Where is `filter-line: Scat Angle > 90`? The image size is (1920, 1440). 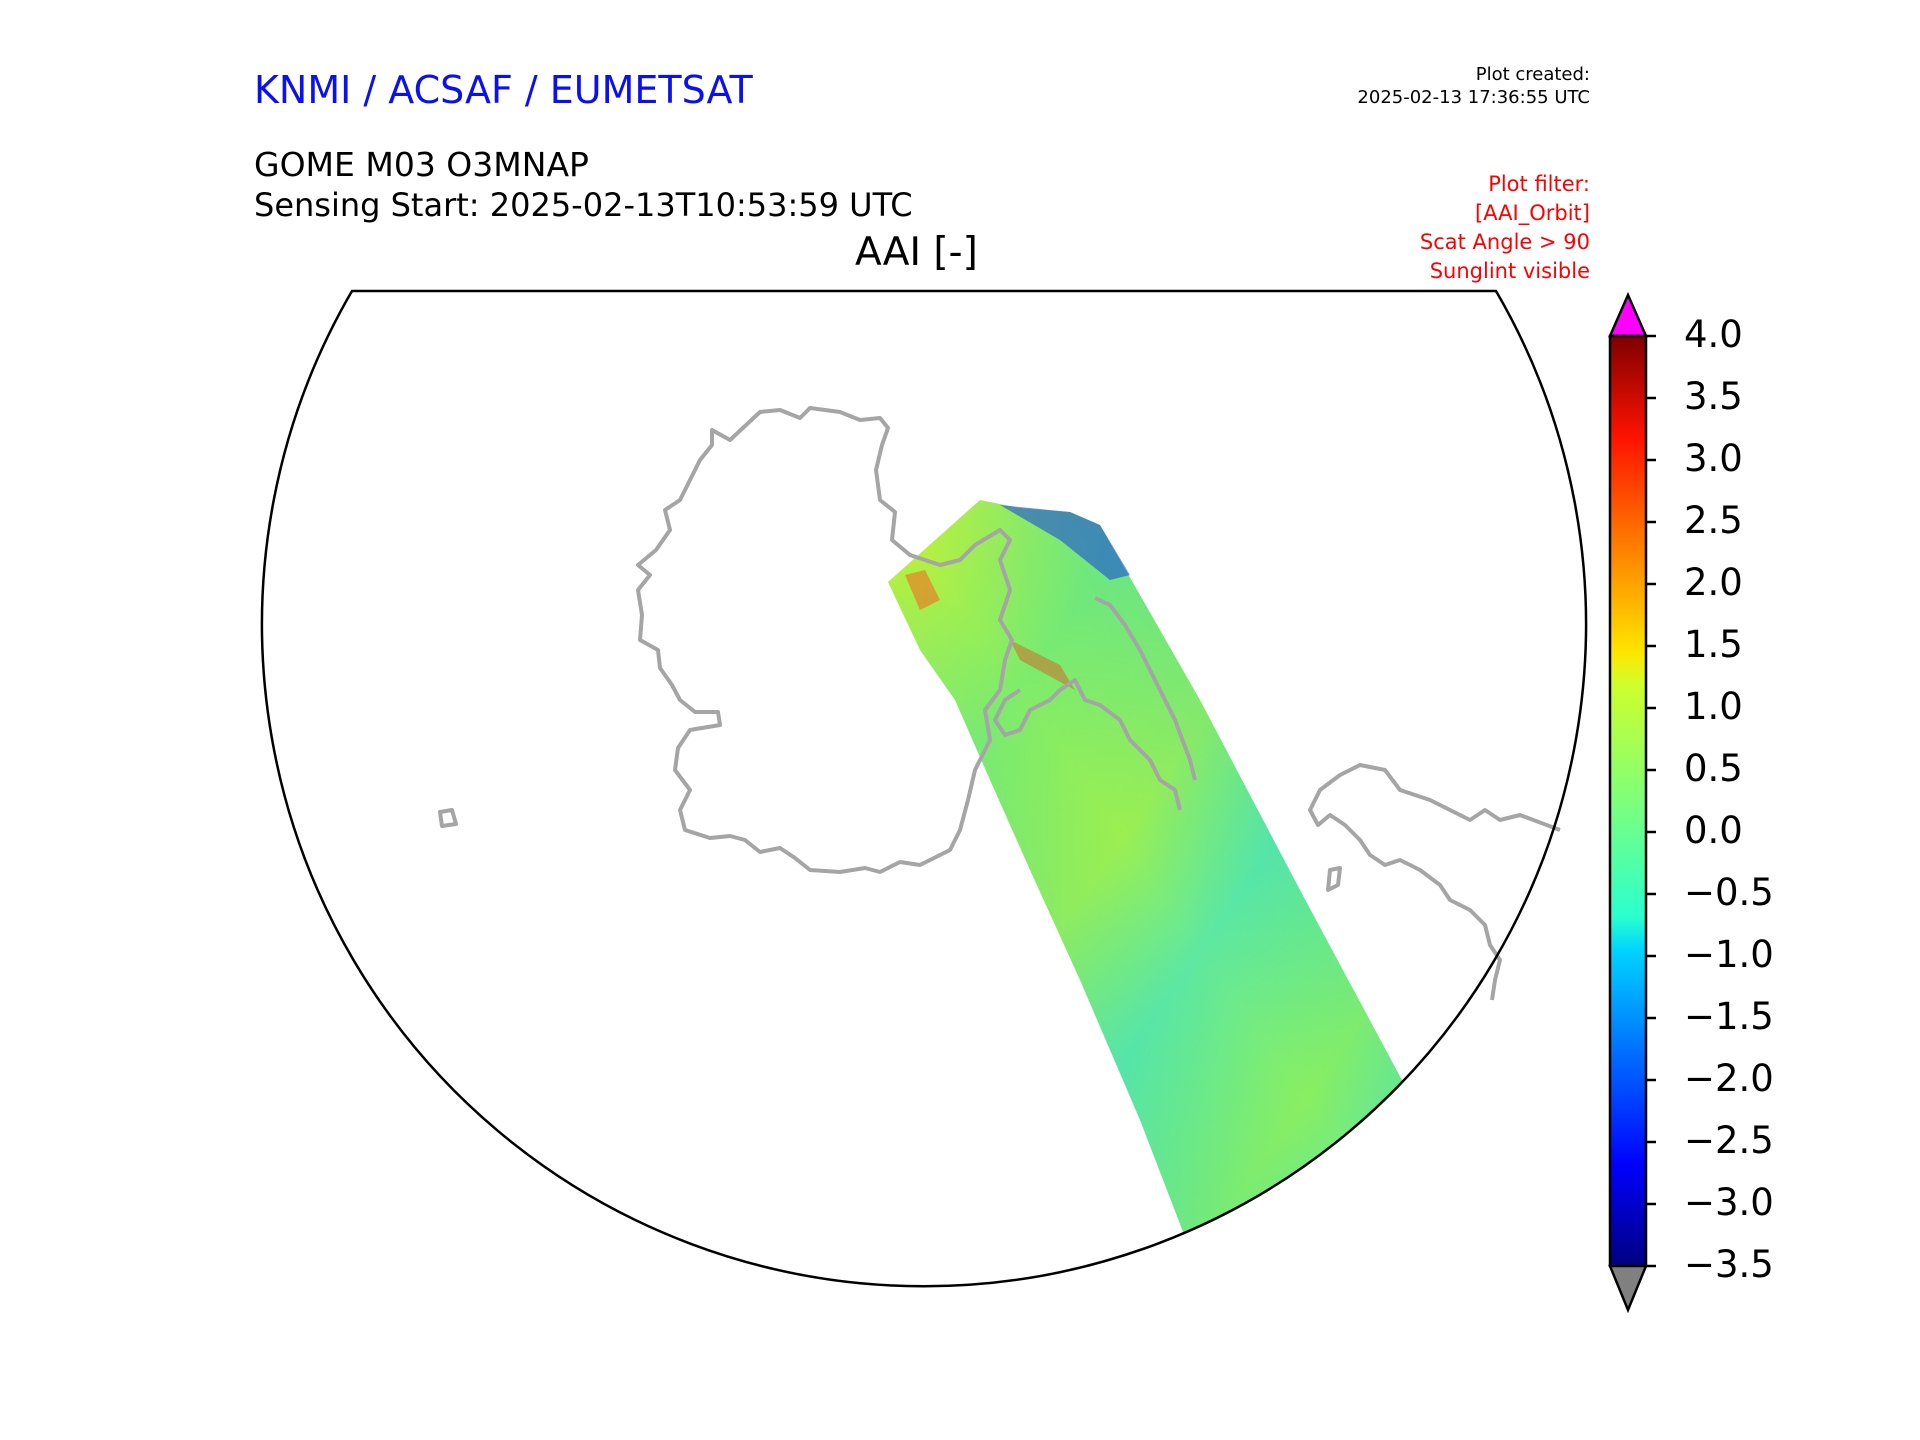
filter-line: Scat Angle > 90 is located at coordinates (1504, 242).